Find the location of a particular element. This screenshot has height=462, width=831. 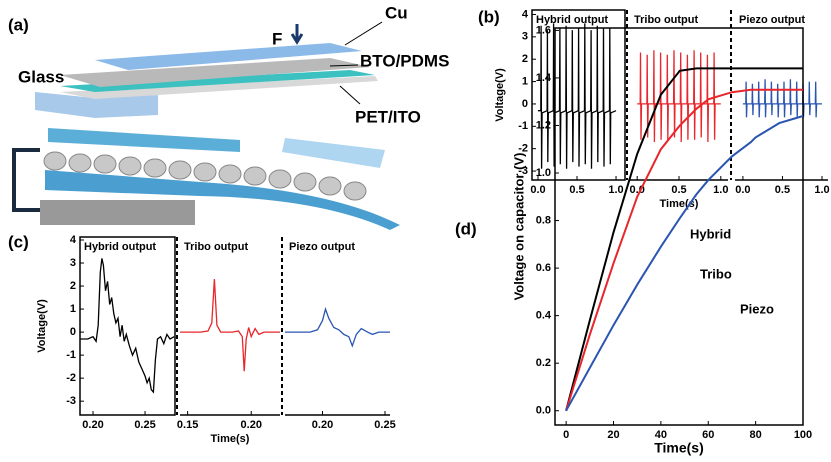

panel-label: (c) is located at coordinates (18, 241).